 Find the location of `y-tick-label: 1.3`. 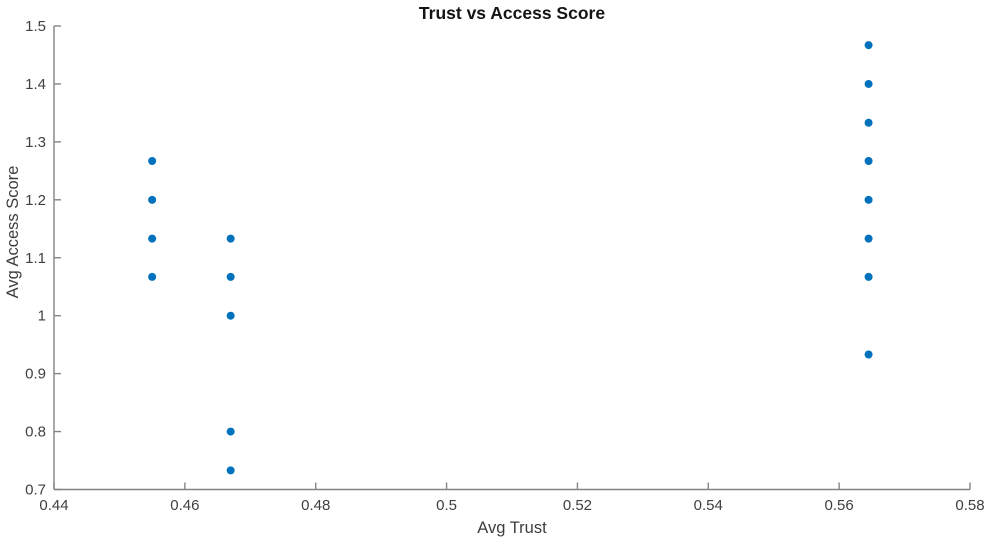

y-tick-label: 1.3 is located at coordinates (35, 142).